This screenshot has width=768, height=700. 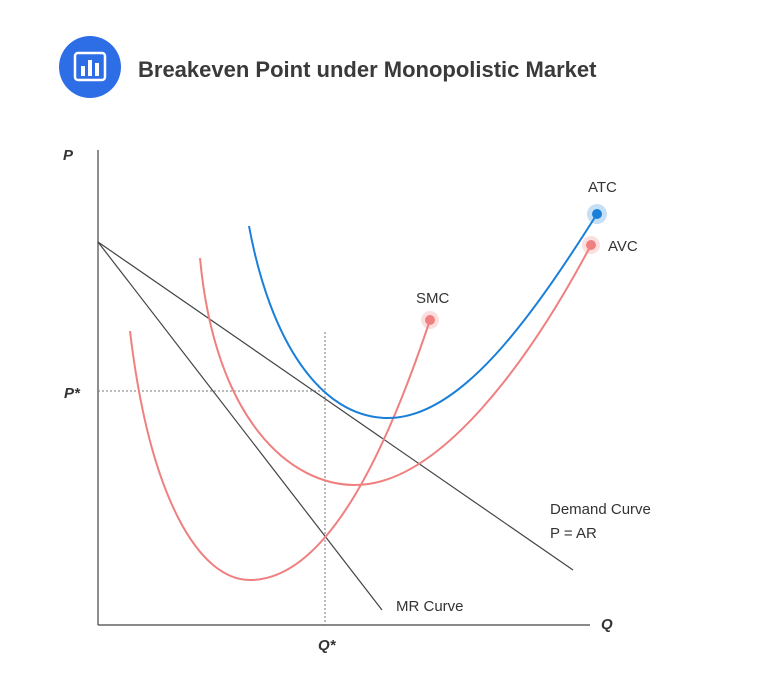 I want to click on y-marker: P*, so click(x=72, y=393).